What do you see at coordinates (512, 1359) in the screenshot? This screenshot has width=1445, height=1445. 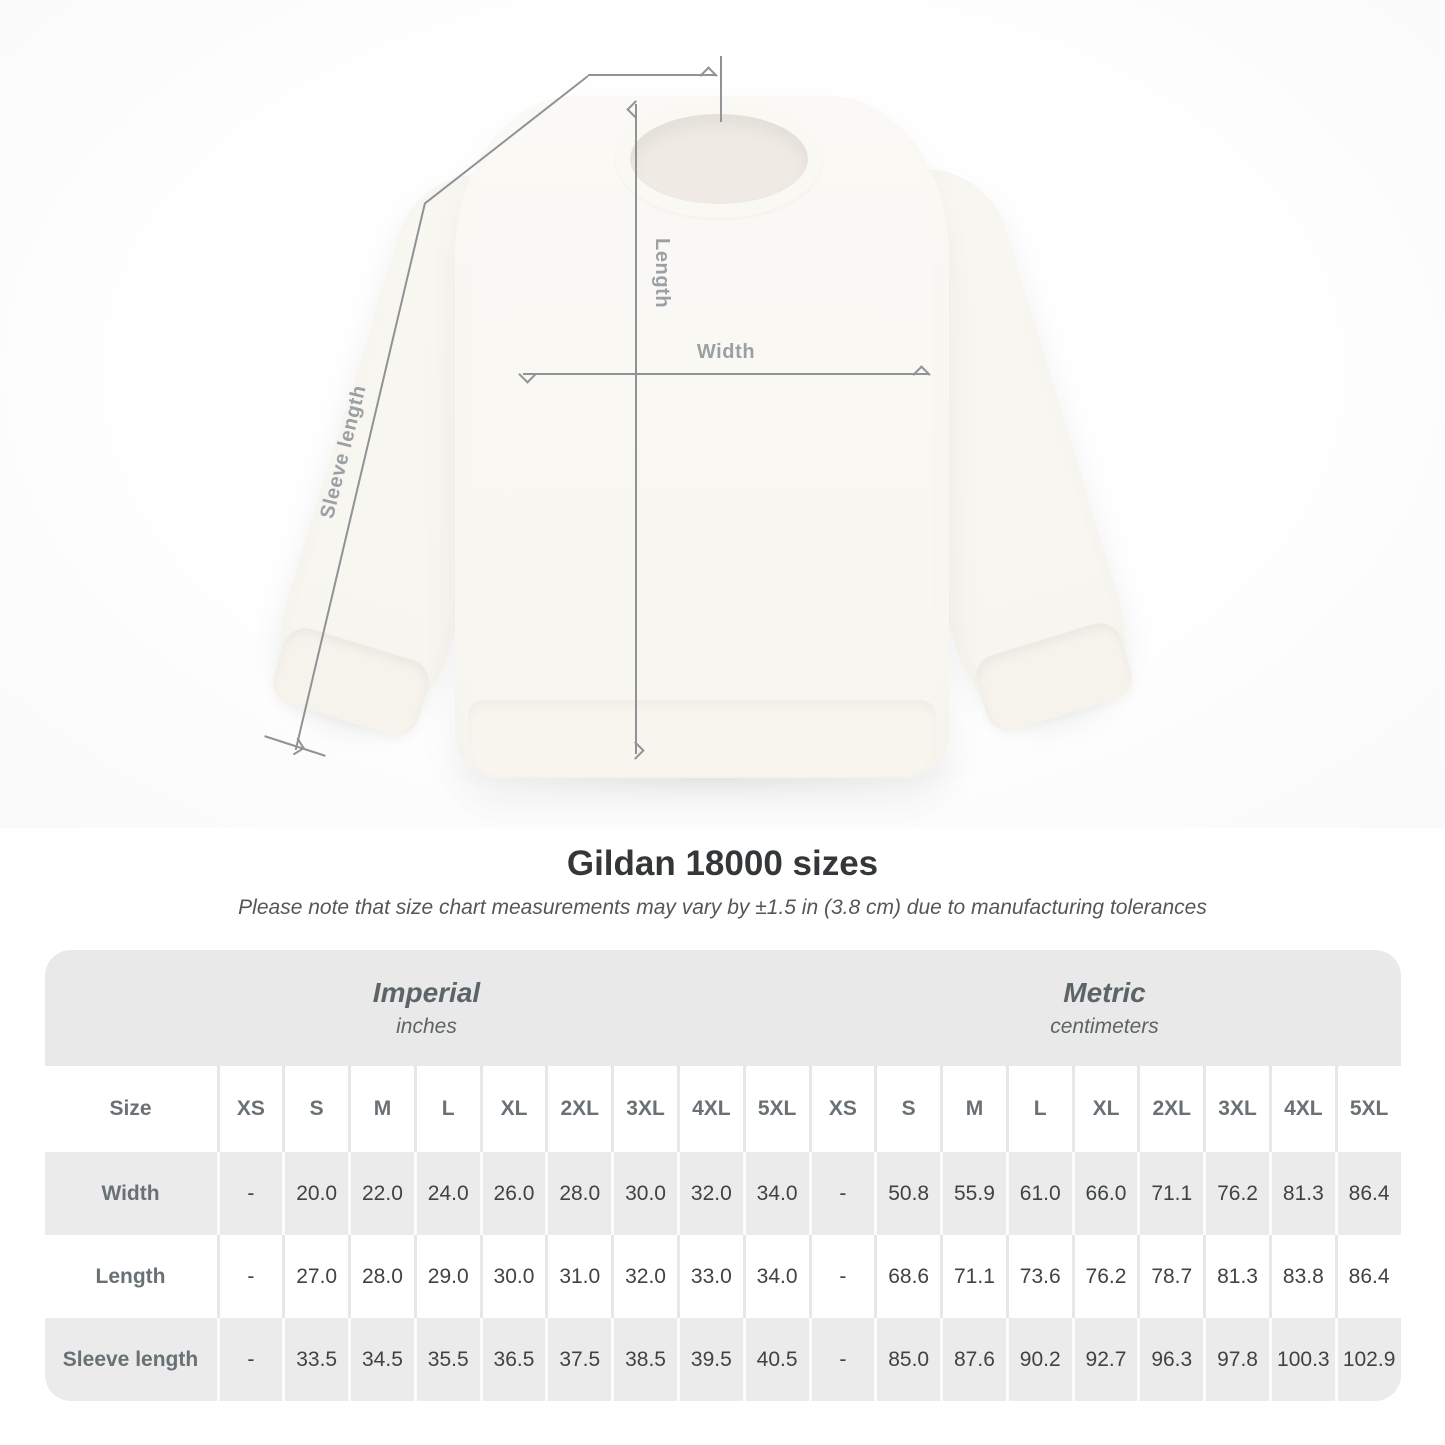 I see `sleeve-imperial-xl: 36.5` at bounding box center [512, 1359].